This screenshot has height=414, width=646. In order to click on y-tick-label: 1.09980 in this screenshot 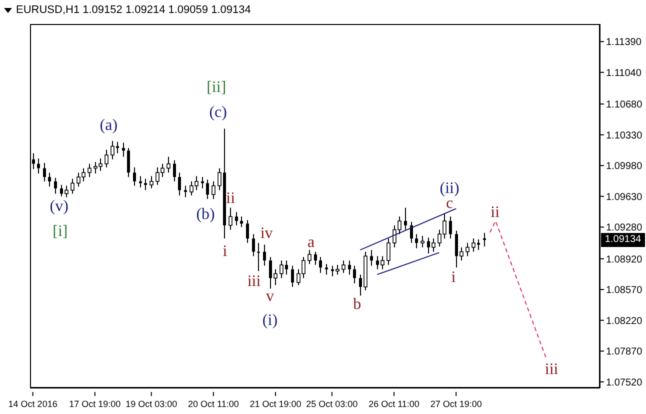, I will do `click(624, 166)`.